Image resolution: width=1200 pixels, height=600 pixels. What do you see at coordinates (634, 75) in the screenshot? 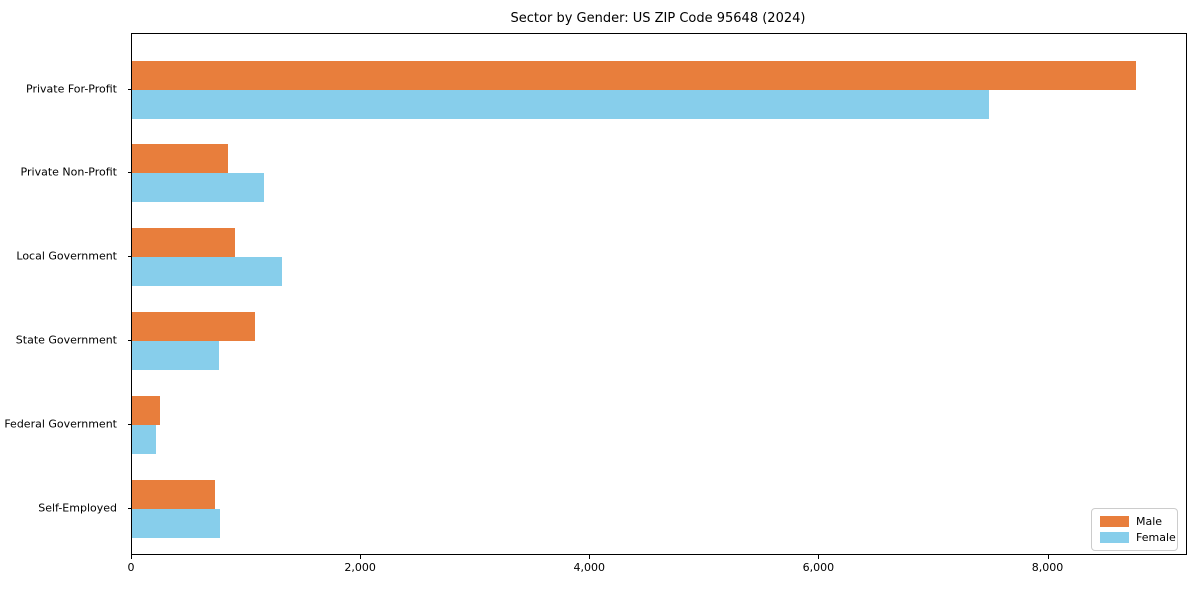
I see `bar-male-private-for-profit` at bounding box center [634, 75].